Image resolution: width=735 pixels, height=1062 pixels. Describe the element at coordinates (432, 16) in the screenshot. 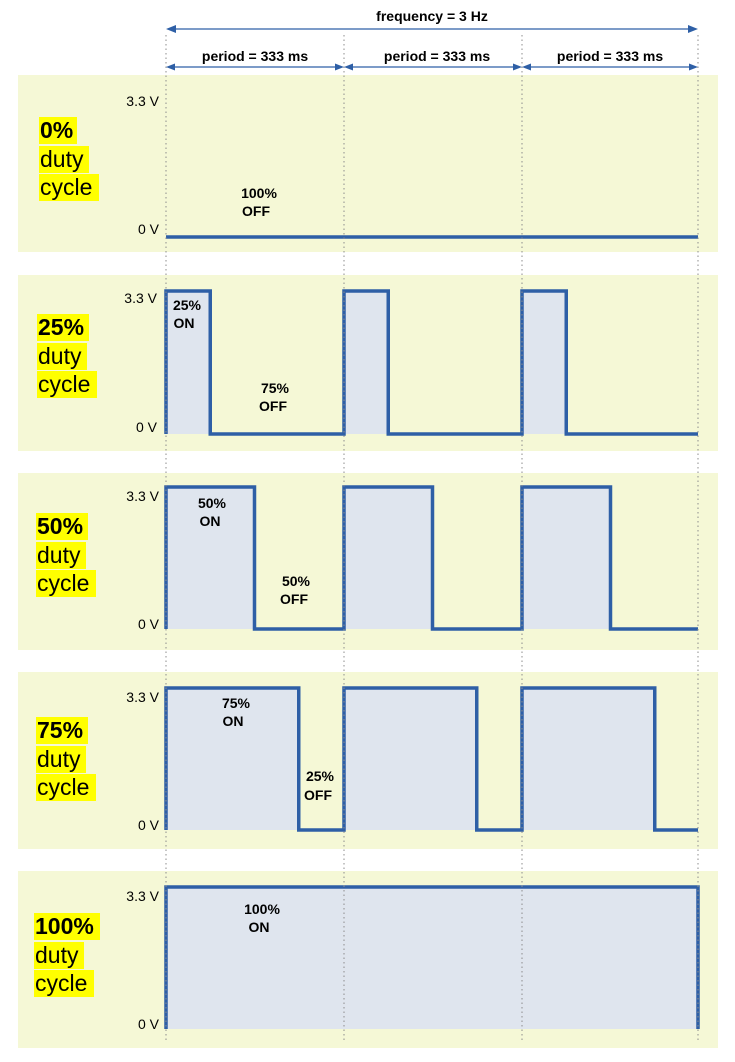

I see `frequency-label: frequency = 3 Hz` at that location.